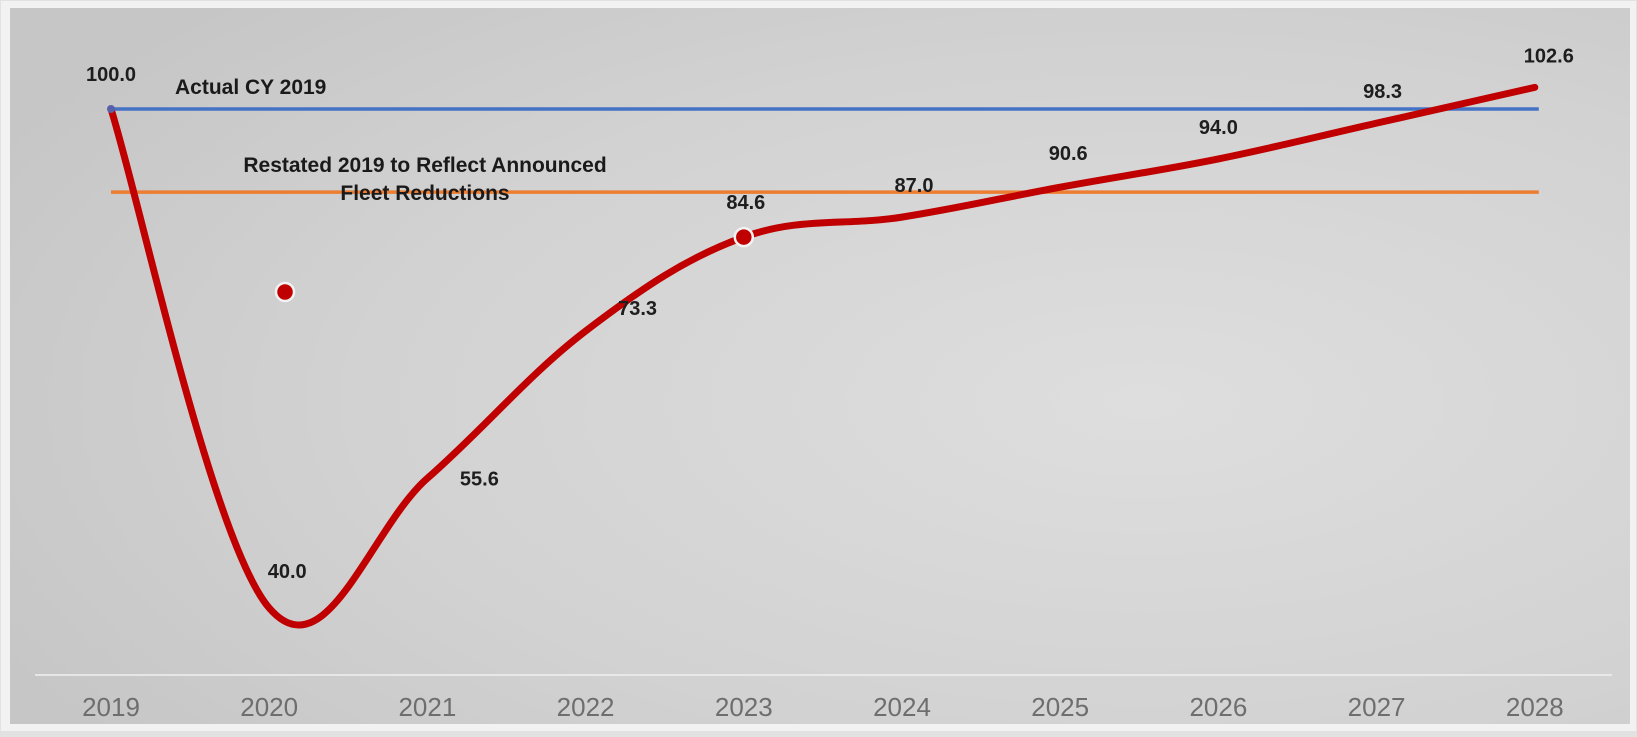 This screenshot has height=737, width=1637. Describe the element at coordinates (744, 237) in the screenshot. I see `highlight-point-2023` at that location.